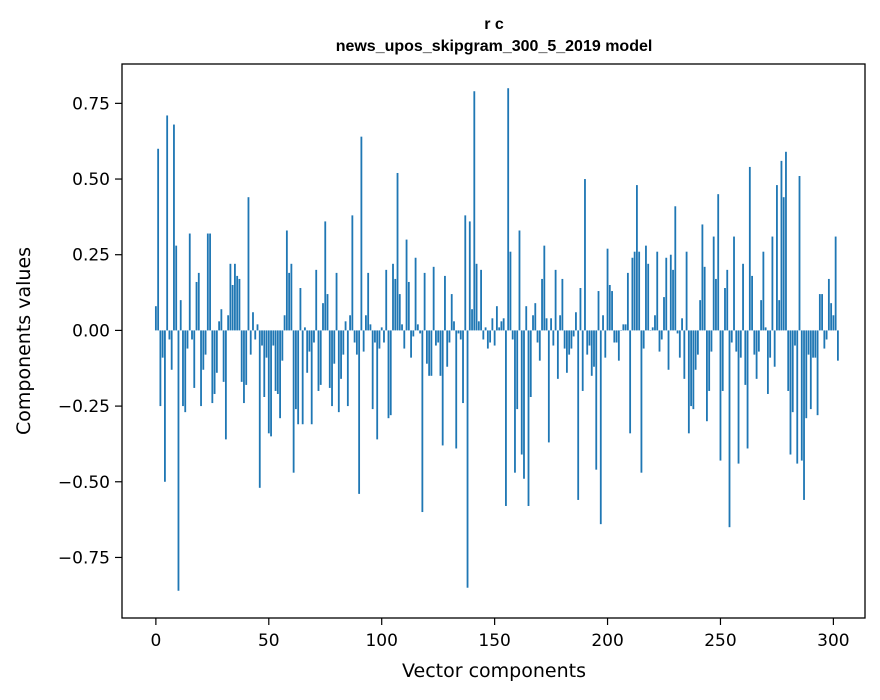 The image size is (880, 700). What do you see at coordinates (84, 483) in the screenshot?
I see `y-tick-label: −0.50` at bounding box center [84, 483].